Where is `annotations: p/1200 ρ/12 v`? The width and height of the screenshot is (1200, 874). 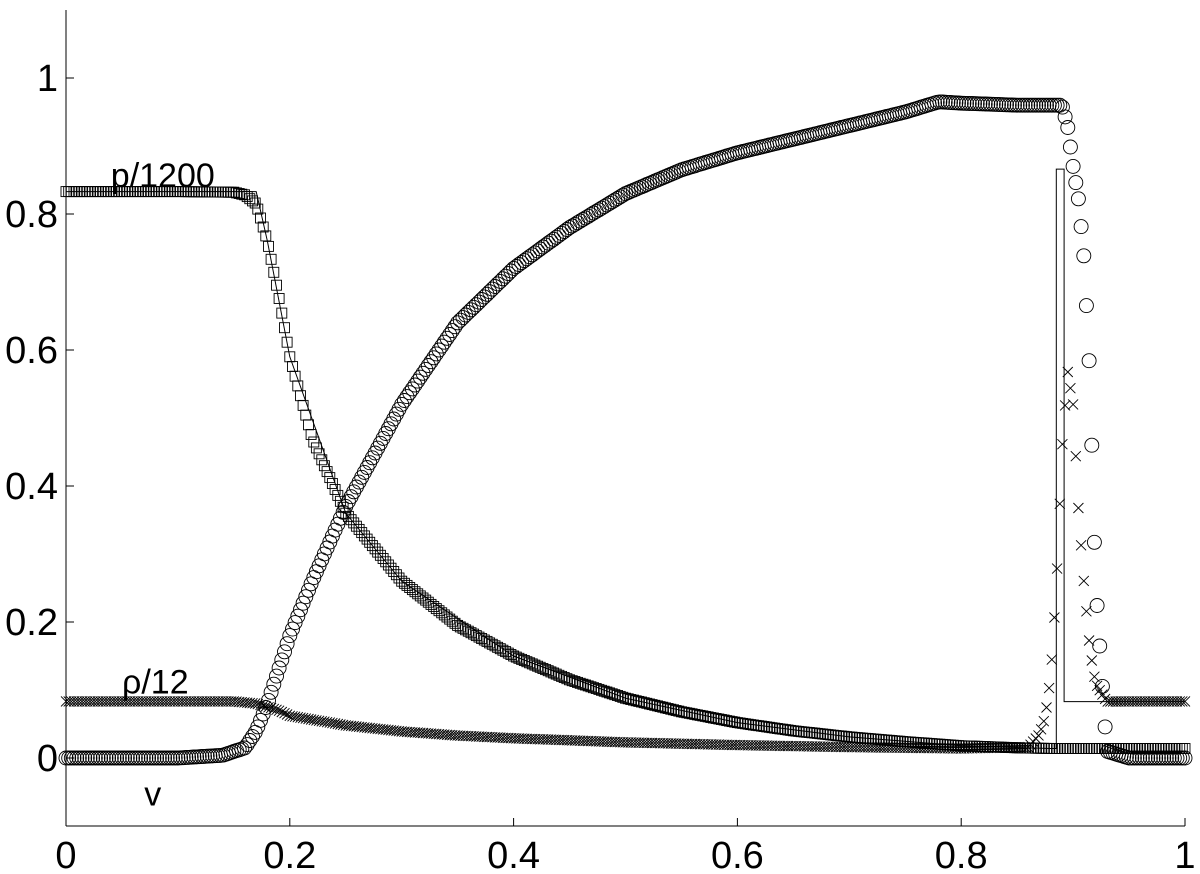
annotations: p/1200 ρ/12 v is located at coordinates (163, 485).